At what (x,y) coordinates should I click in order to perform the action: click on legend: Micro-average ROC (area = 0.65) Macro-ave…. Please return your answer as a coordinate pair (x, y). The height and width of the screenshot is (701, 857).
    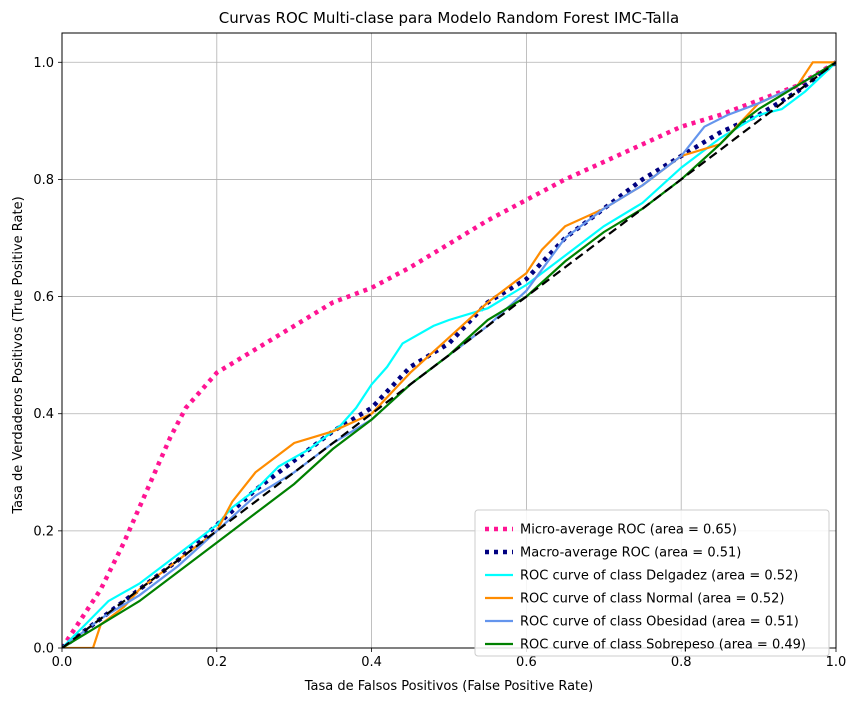
    Looking at the image, I should click on (652, 583).